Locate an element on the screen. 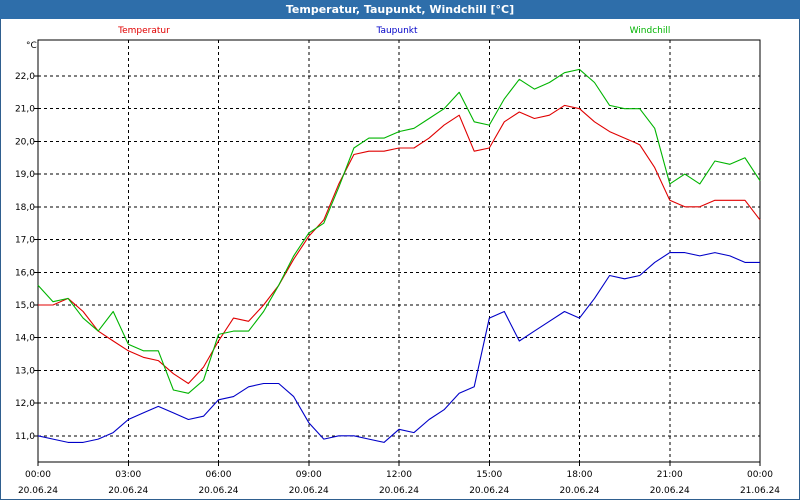  legend-taupunkt: Taupunkt is located at coordinates (396, 31).